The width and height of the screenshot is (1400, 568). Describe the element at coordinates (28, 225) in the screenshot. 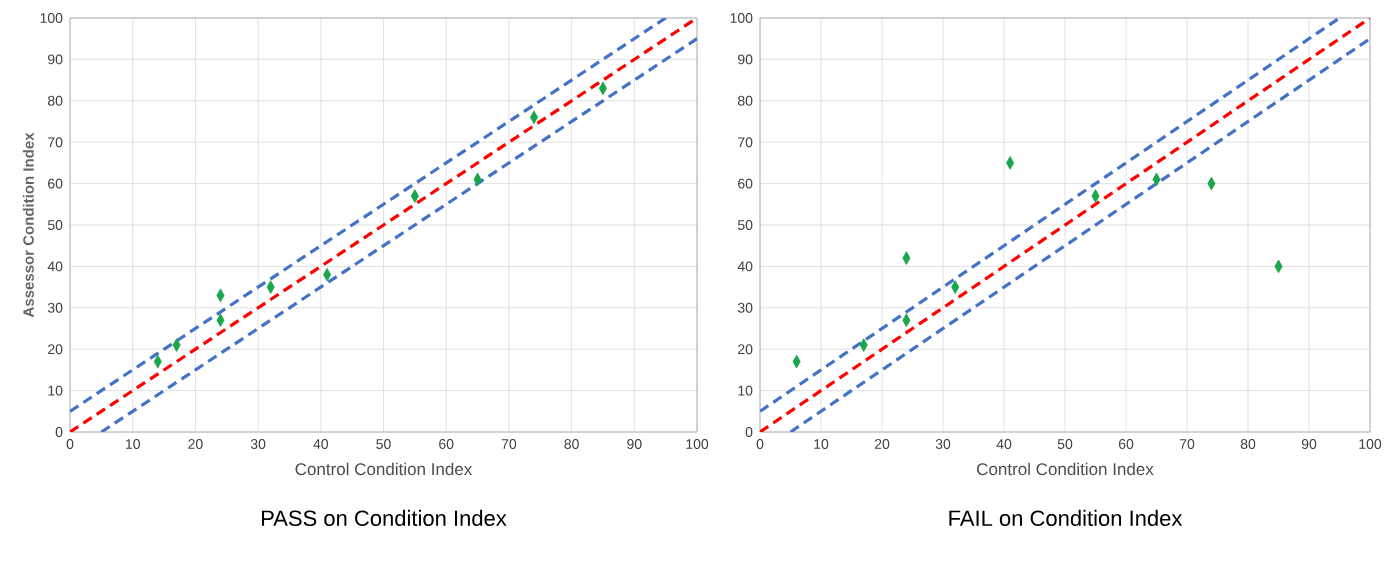

I see `y-axis-title: Assessor Condition Index` at that location.